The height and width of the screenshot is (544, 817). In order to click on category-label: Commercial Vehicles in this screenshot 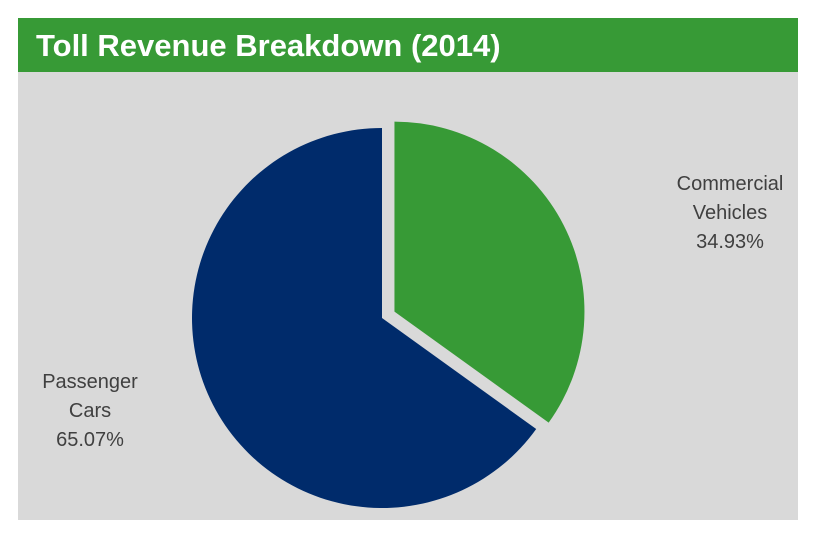, I will do `click(730, 198)`.